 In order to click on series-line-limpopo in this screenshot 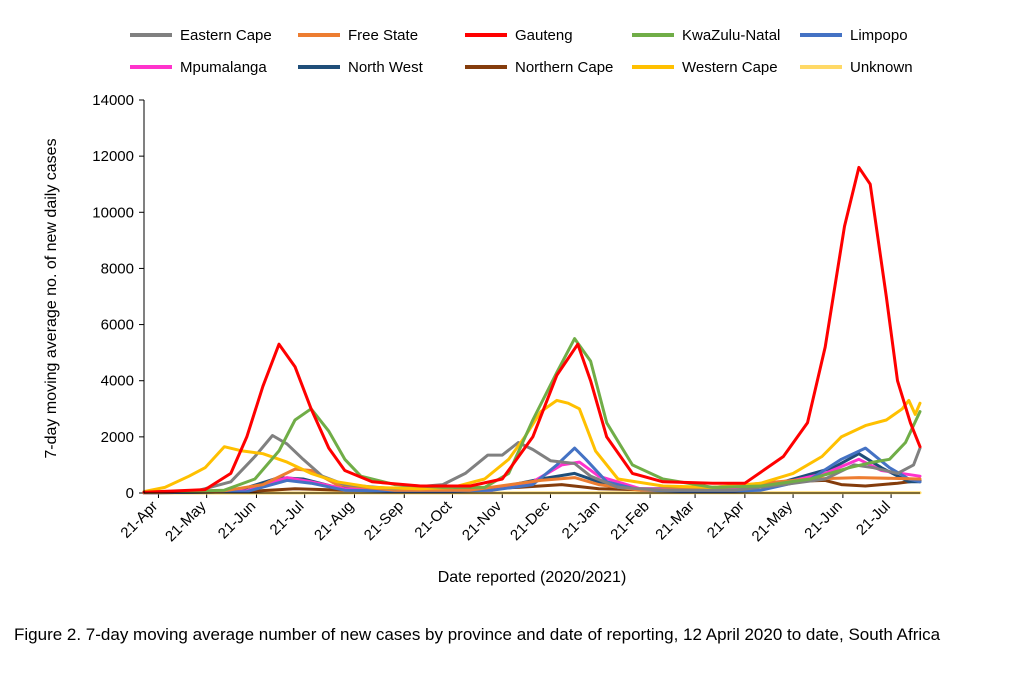, I will do `click(532, 470)`.